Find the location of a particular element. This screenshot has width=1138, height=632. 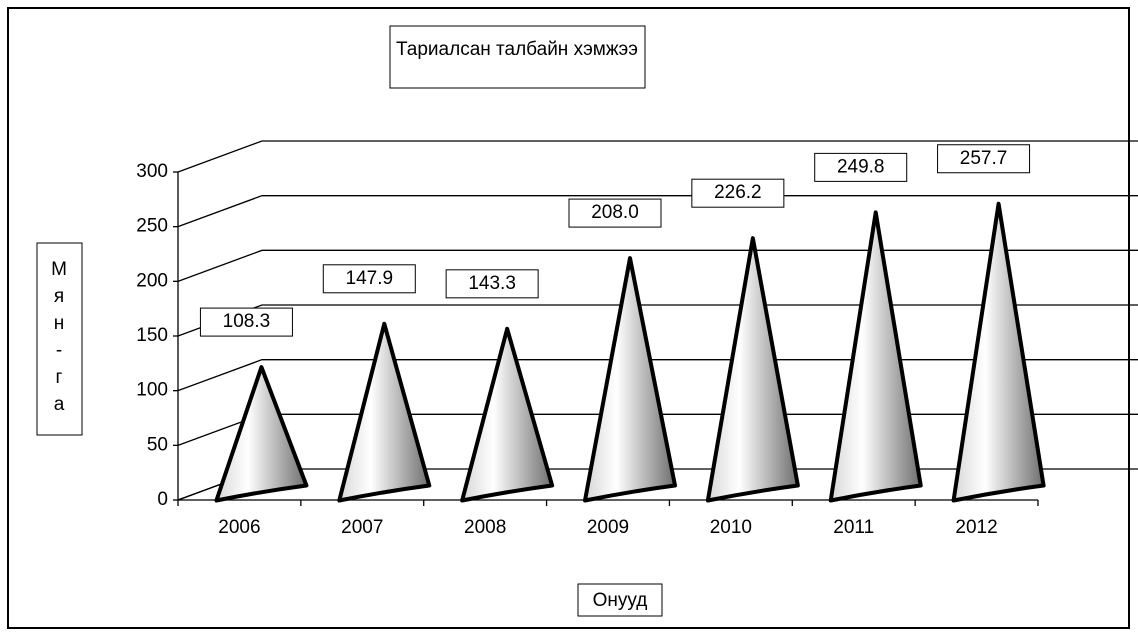

value-label: 257.7 is located at coordinates (984, 158).